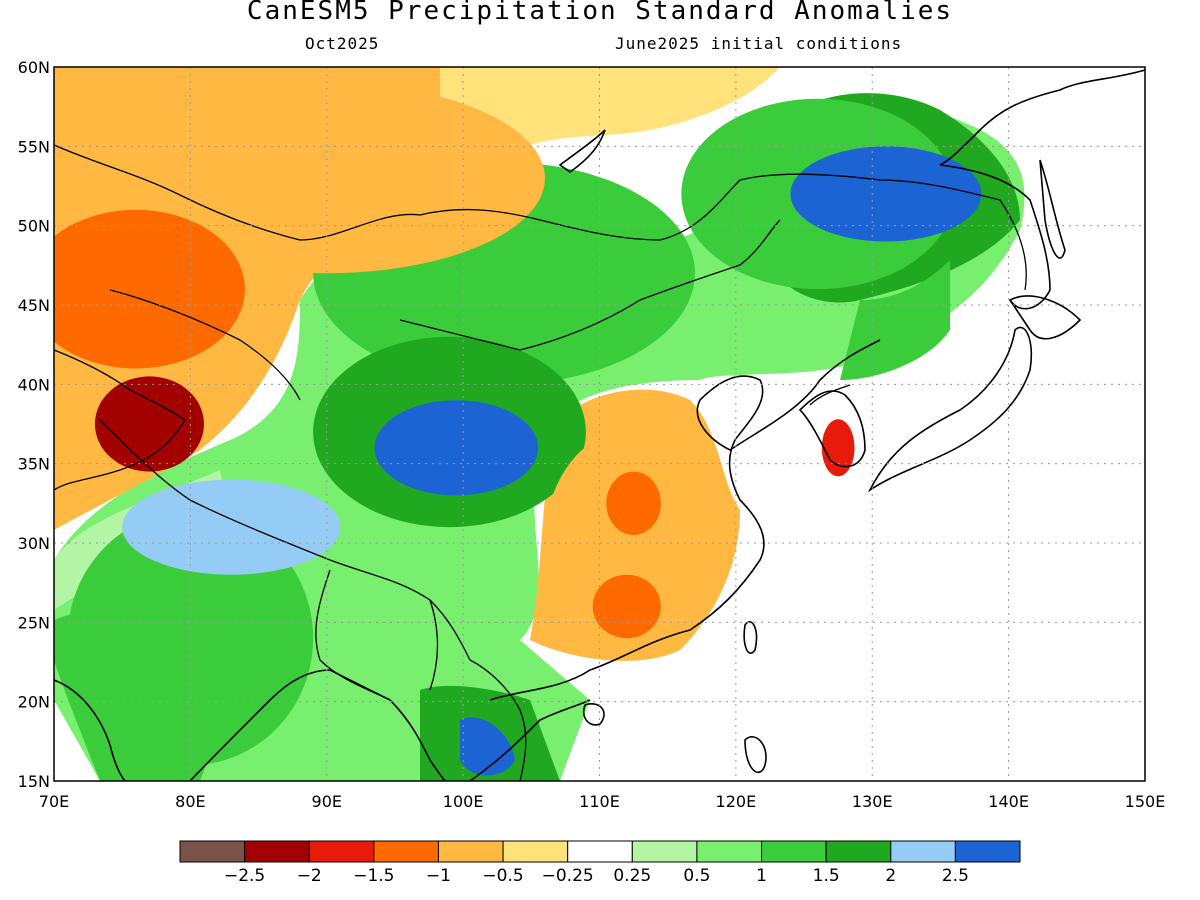  I want to click on sakhalin-outline, so click(1052, 209).